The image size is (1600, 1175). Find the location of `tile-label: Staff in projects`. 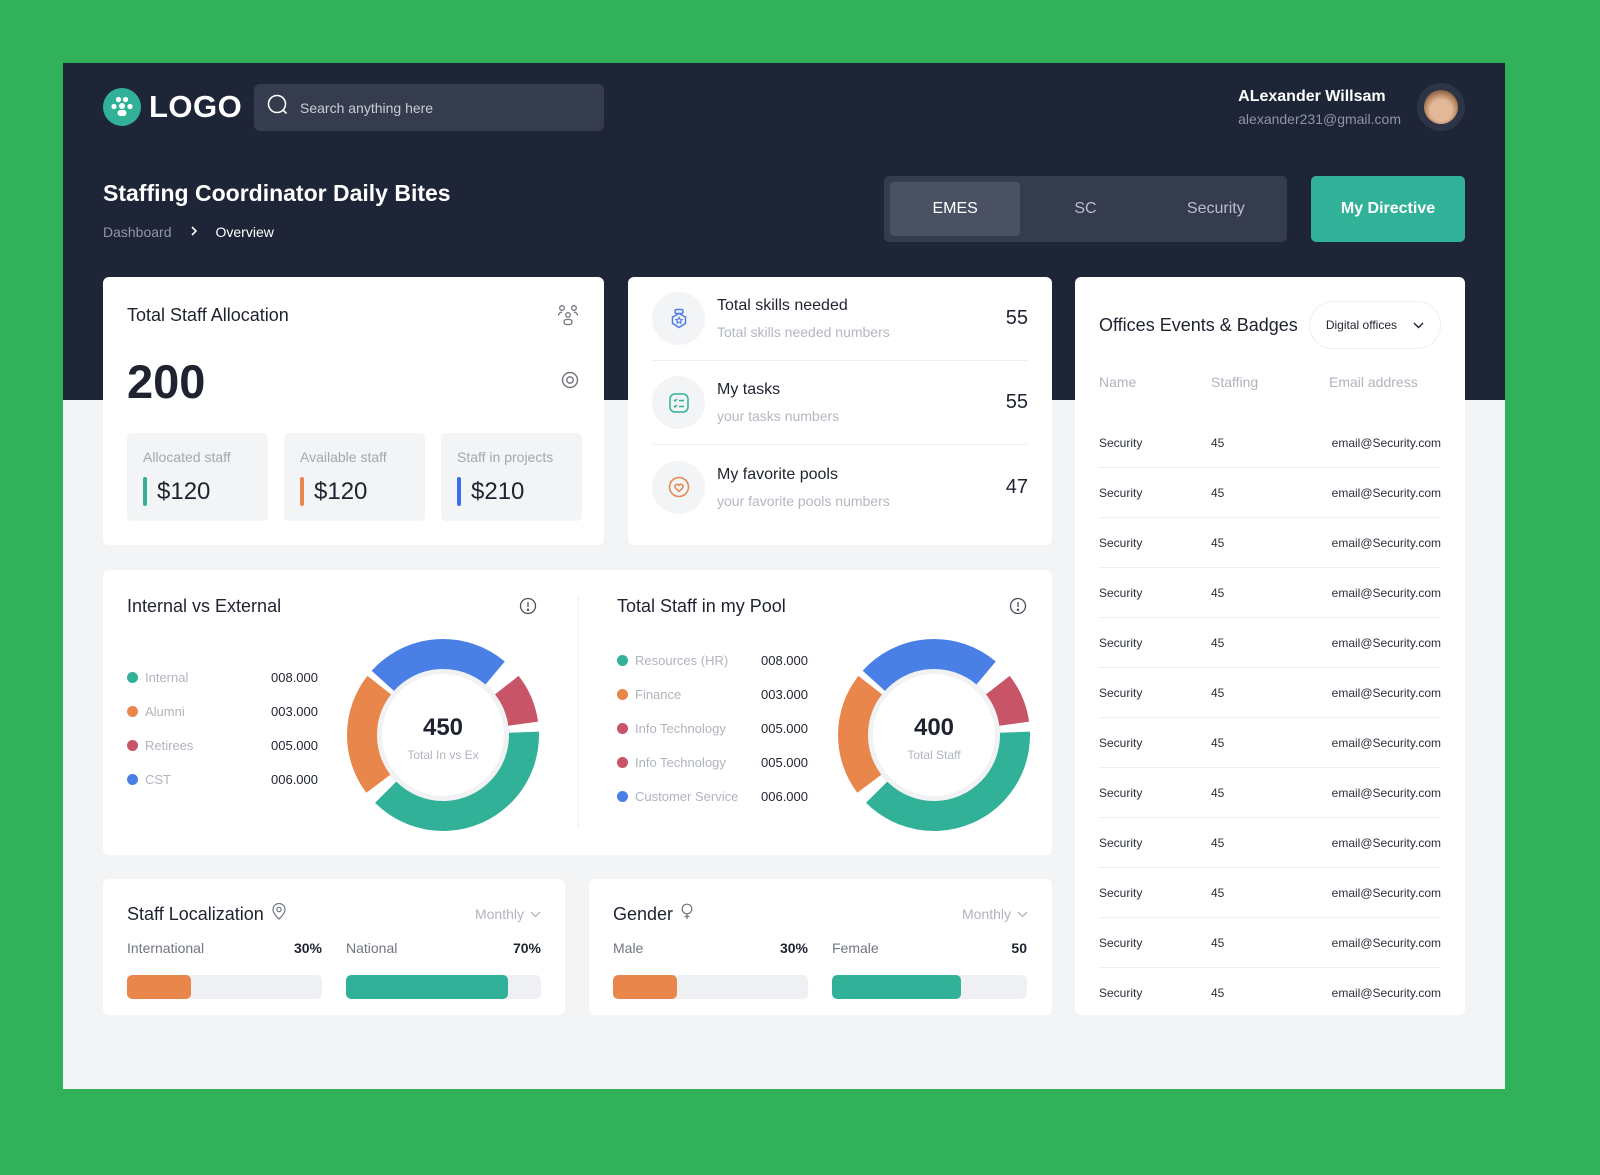

tile-label: Staff in projects is located at coordinates (505, 457).